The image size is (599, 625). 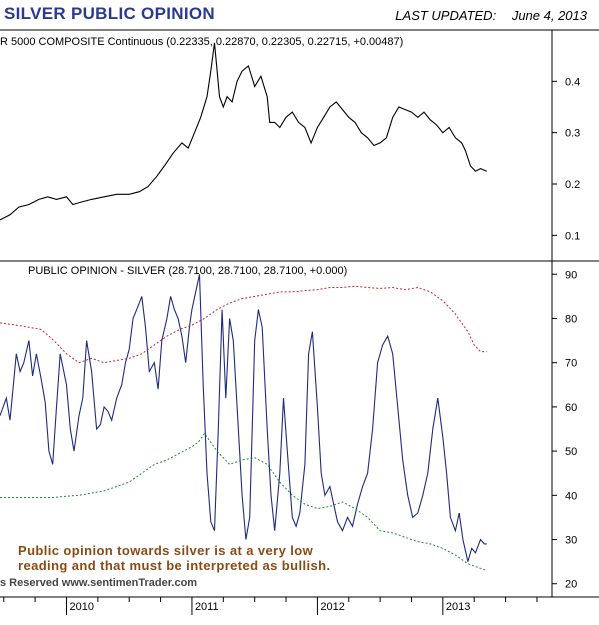 What do you see at coordinates (571, 408) in the screenshot?
I see `bottom-ytick-label: 60` at bounding box center [571, 408].